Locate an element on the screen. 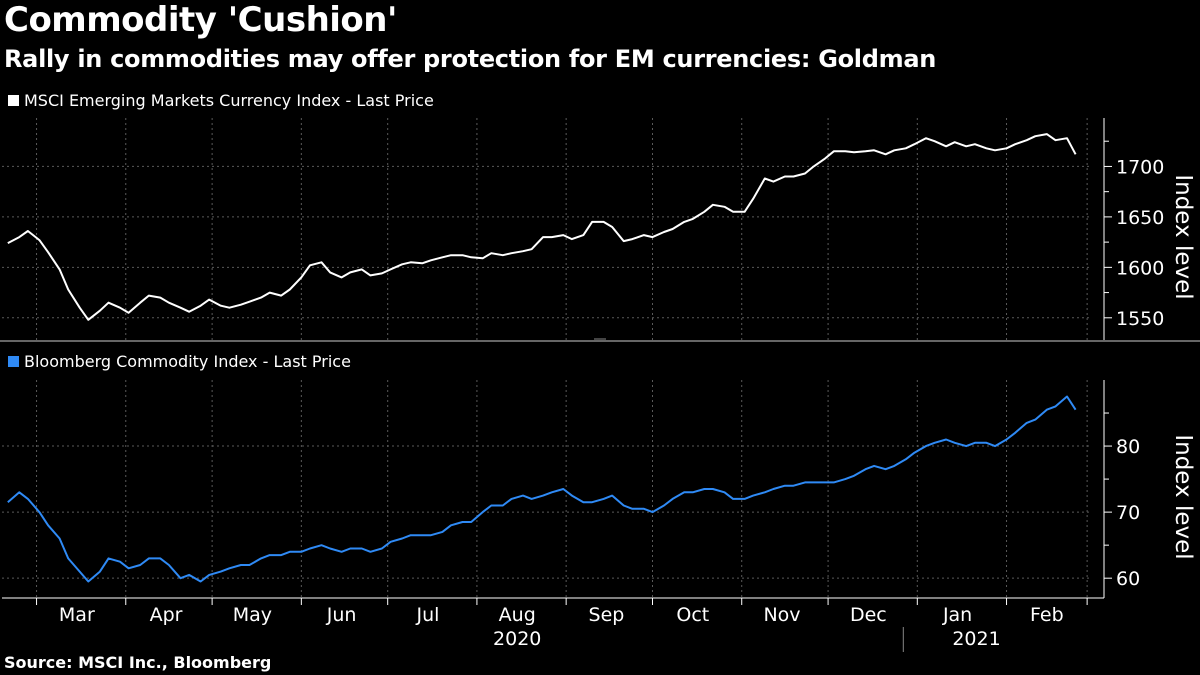 Image resolution: width=1200 pixels, height=675 pixels. y-tick-label-msci-3: 1700 is located at coordinates (1140, 167).